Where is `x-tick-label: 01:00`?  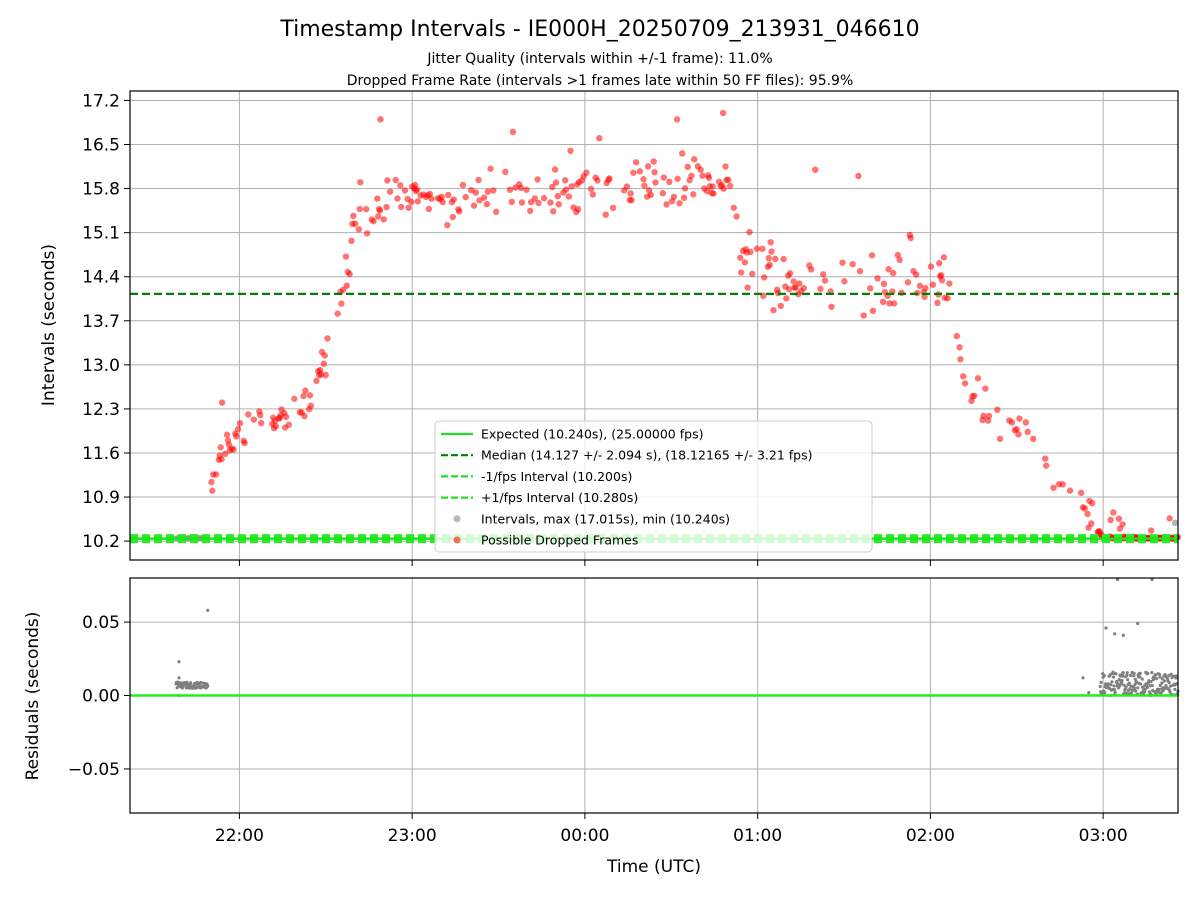 x-tick-label: 01:00 is located at coordinates (757, 836).